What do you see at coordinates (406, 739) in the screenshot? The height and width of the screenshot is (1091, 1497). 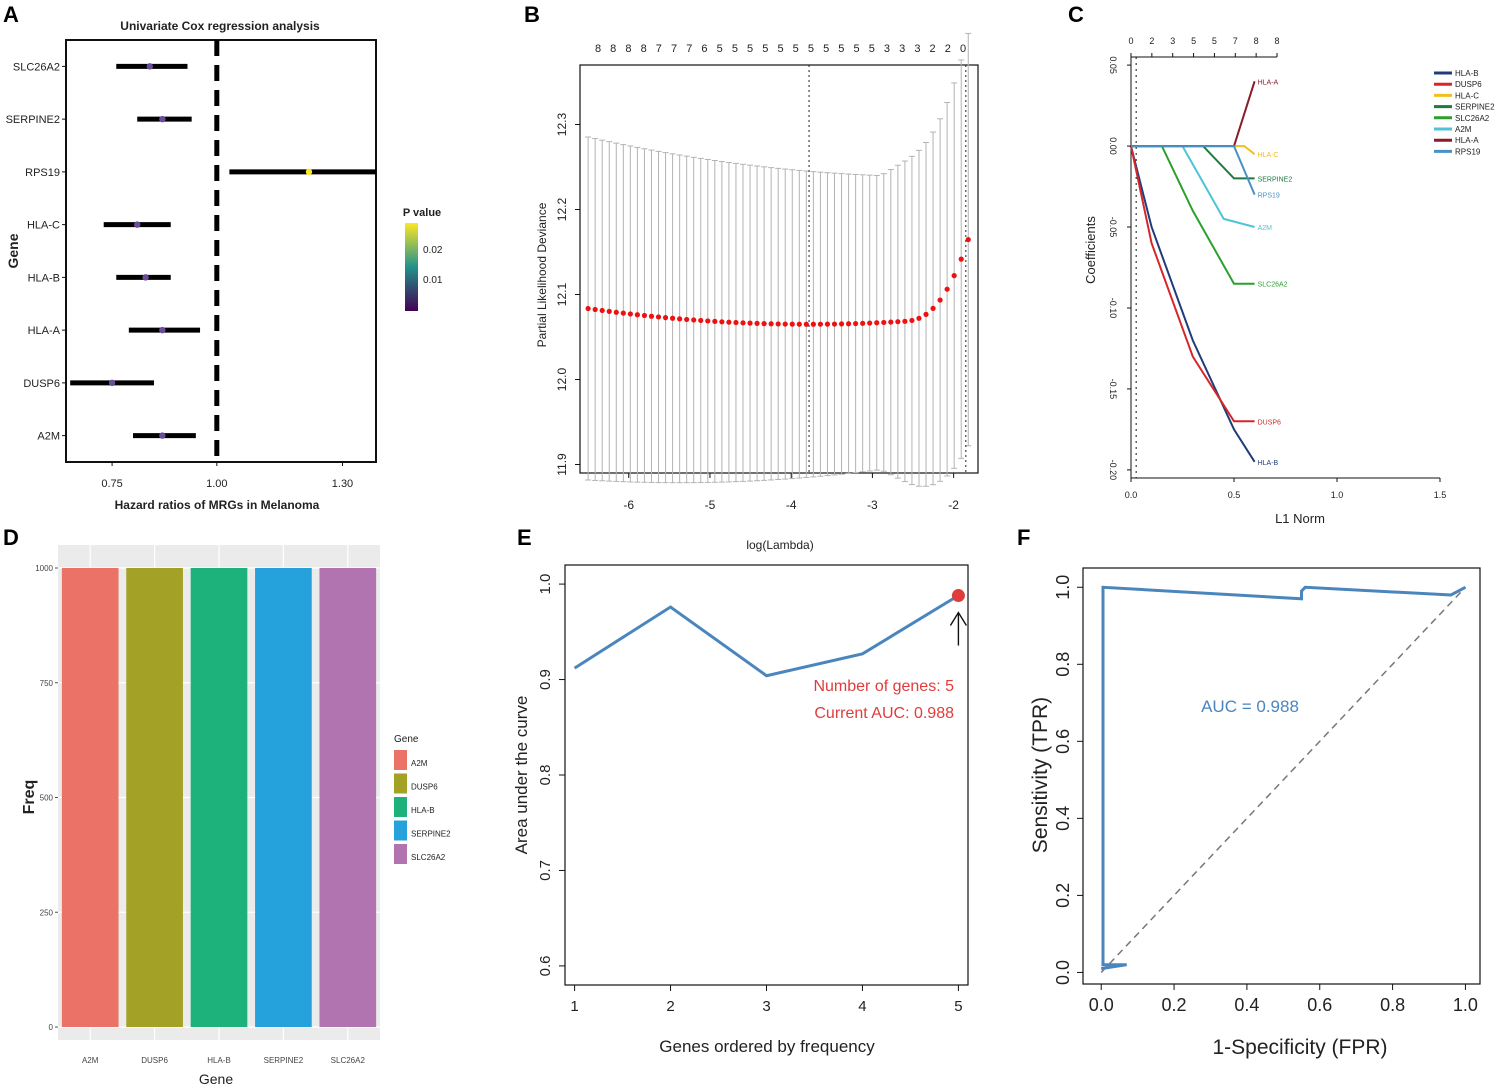 I see `legend-title: Gene` at bounding box center [406, 739].